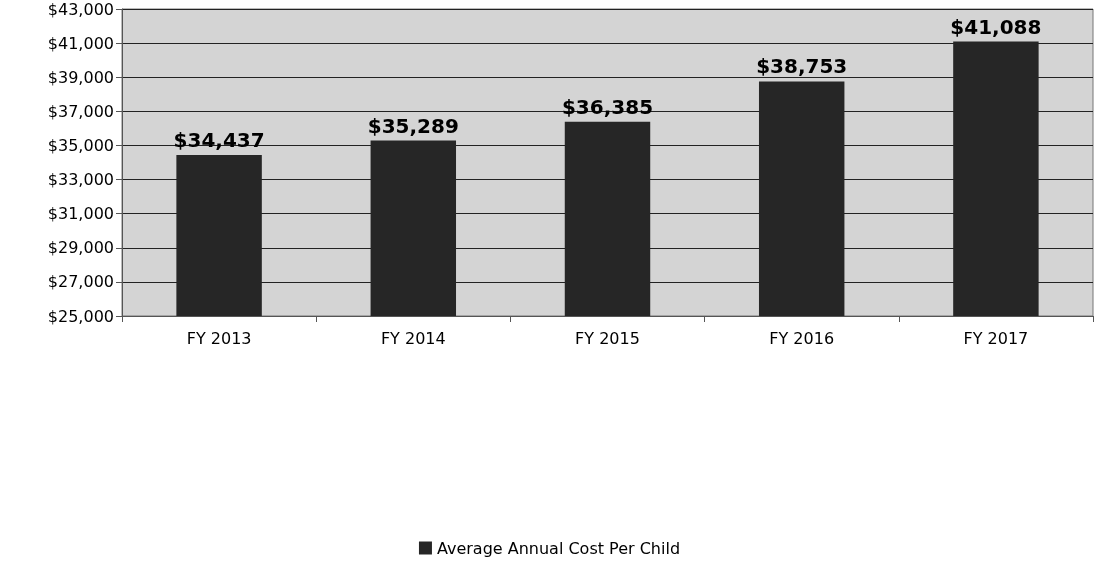 This screenshot has width=1099, height=577. I want to click on x-tick-label: FY 2013, so click(219, 338).